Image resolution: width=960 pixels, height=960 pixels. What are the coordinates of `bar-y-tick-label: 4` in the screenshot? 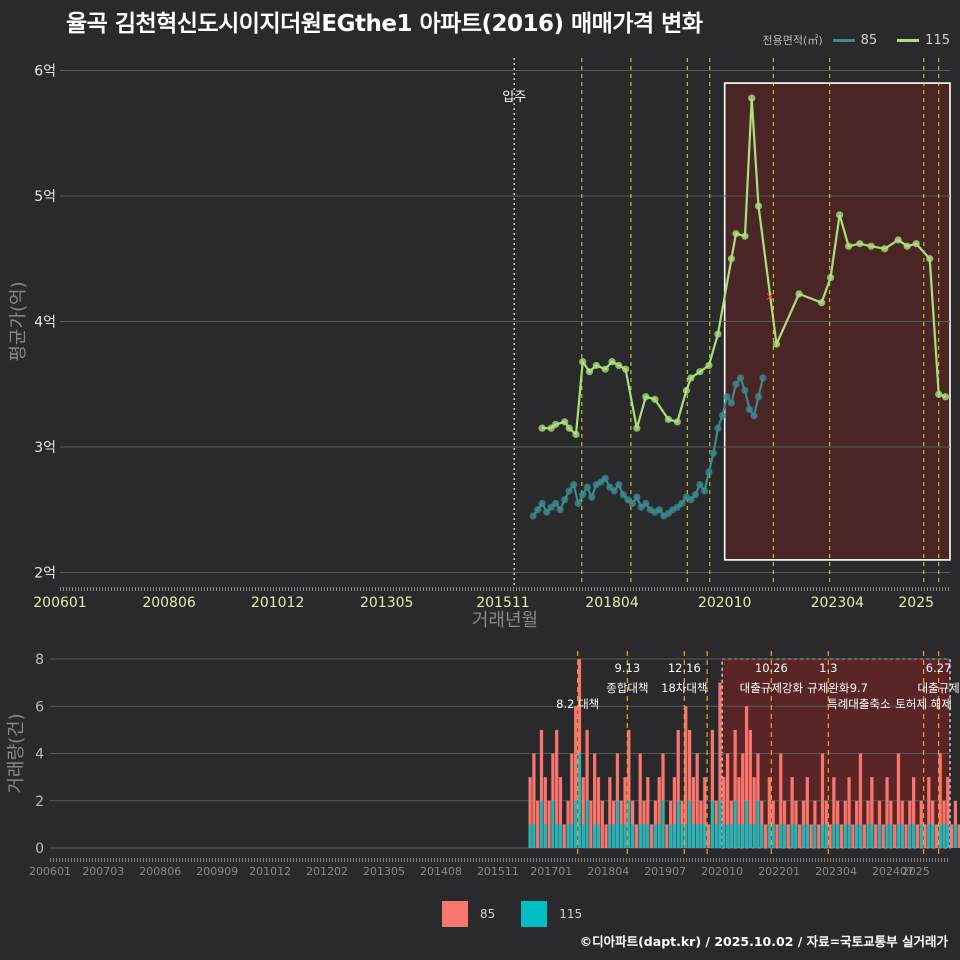 It's located at (39, 755).